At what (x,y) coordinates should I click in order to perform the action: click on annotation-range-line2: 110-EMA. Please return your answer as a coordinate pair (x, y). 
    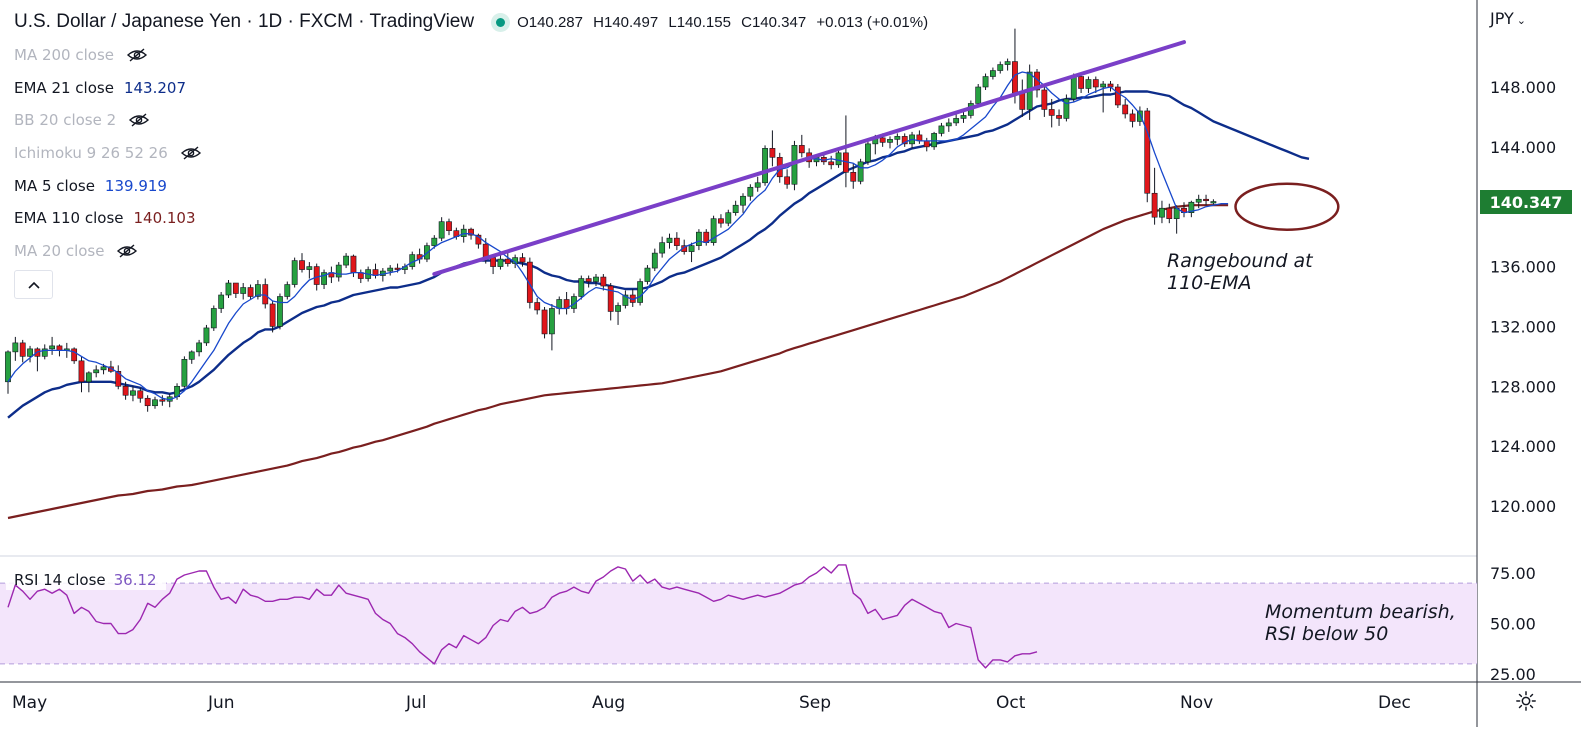
    Looking at the image, I should click on (1209, 283).